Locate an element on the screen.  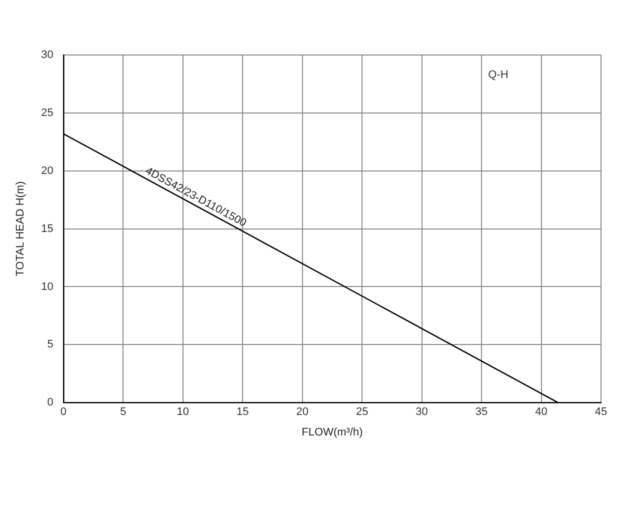
x-tick-label: 0 is located at coordinates (63, 412).